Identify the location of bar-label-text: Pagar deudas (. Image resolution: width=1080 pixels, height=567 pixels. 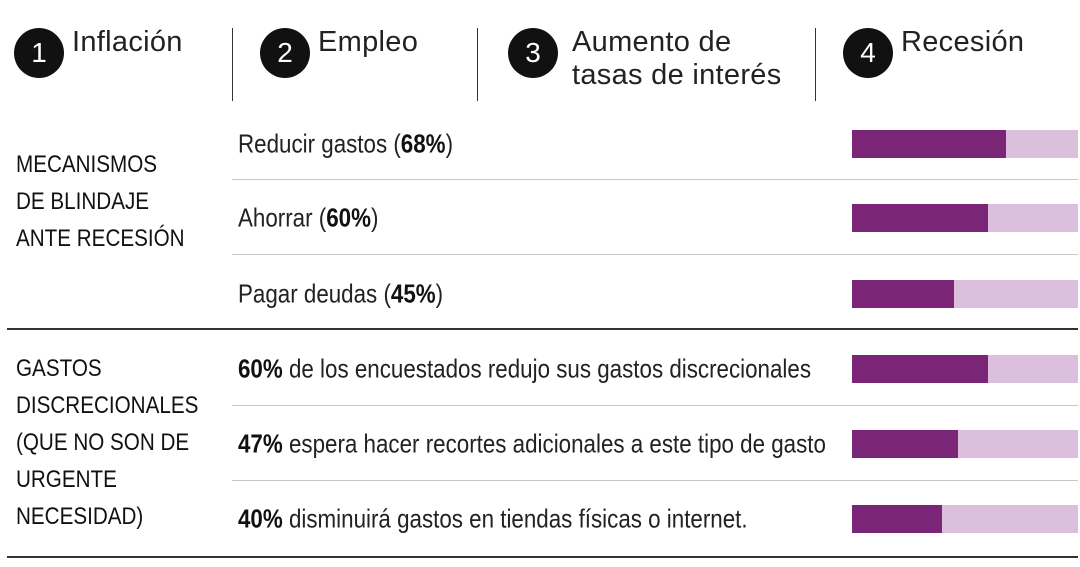
(314, 293).